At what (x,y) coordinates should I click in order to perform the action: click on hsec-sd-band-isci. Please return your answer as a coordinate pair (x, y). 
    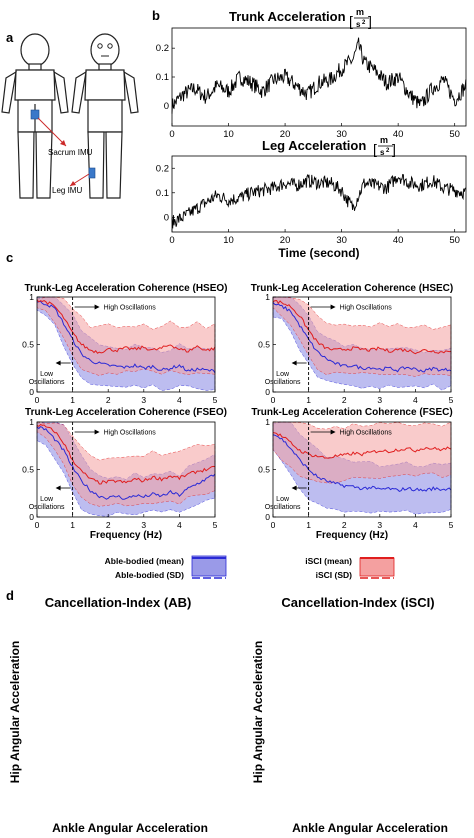
    Looking at the image, I should click on (362, 336).